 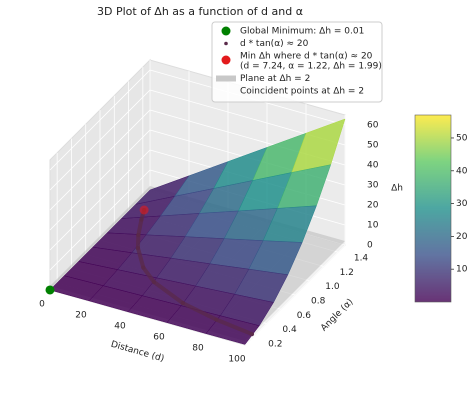 I want to click on legend-box, so click(x=297, y=62).